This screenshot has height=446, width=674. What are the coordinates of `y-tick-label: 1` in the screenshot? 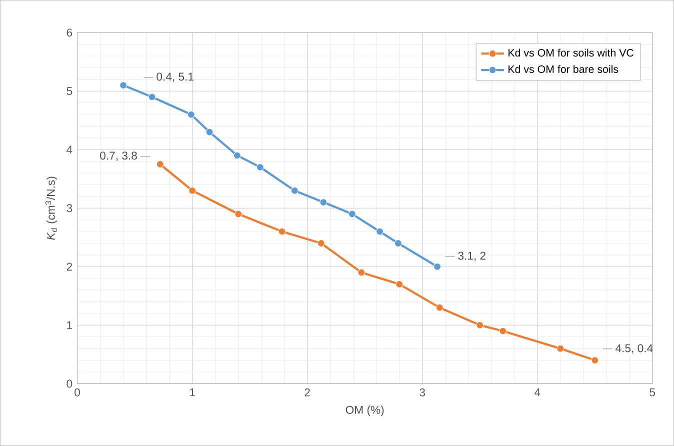 It's located at (69, 325).